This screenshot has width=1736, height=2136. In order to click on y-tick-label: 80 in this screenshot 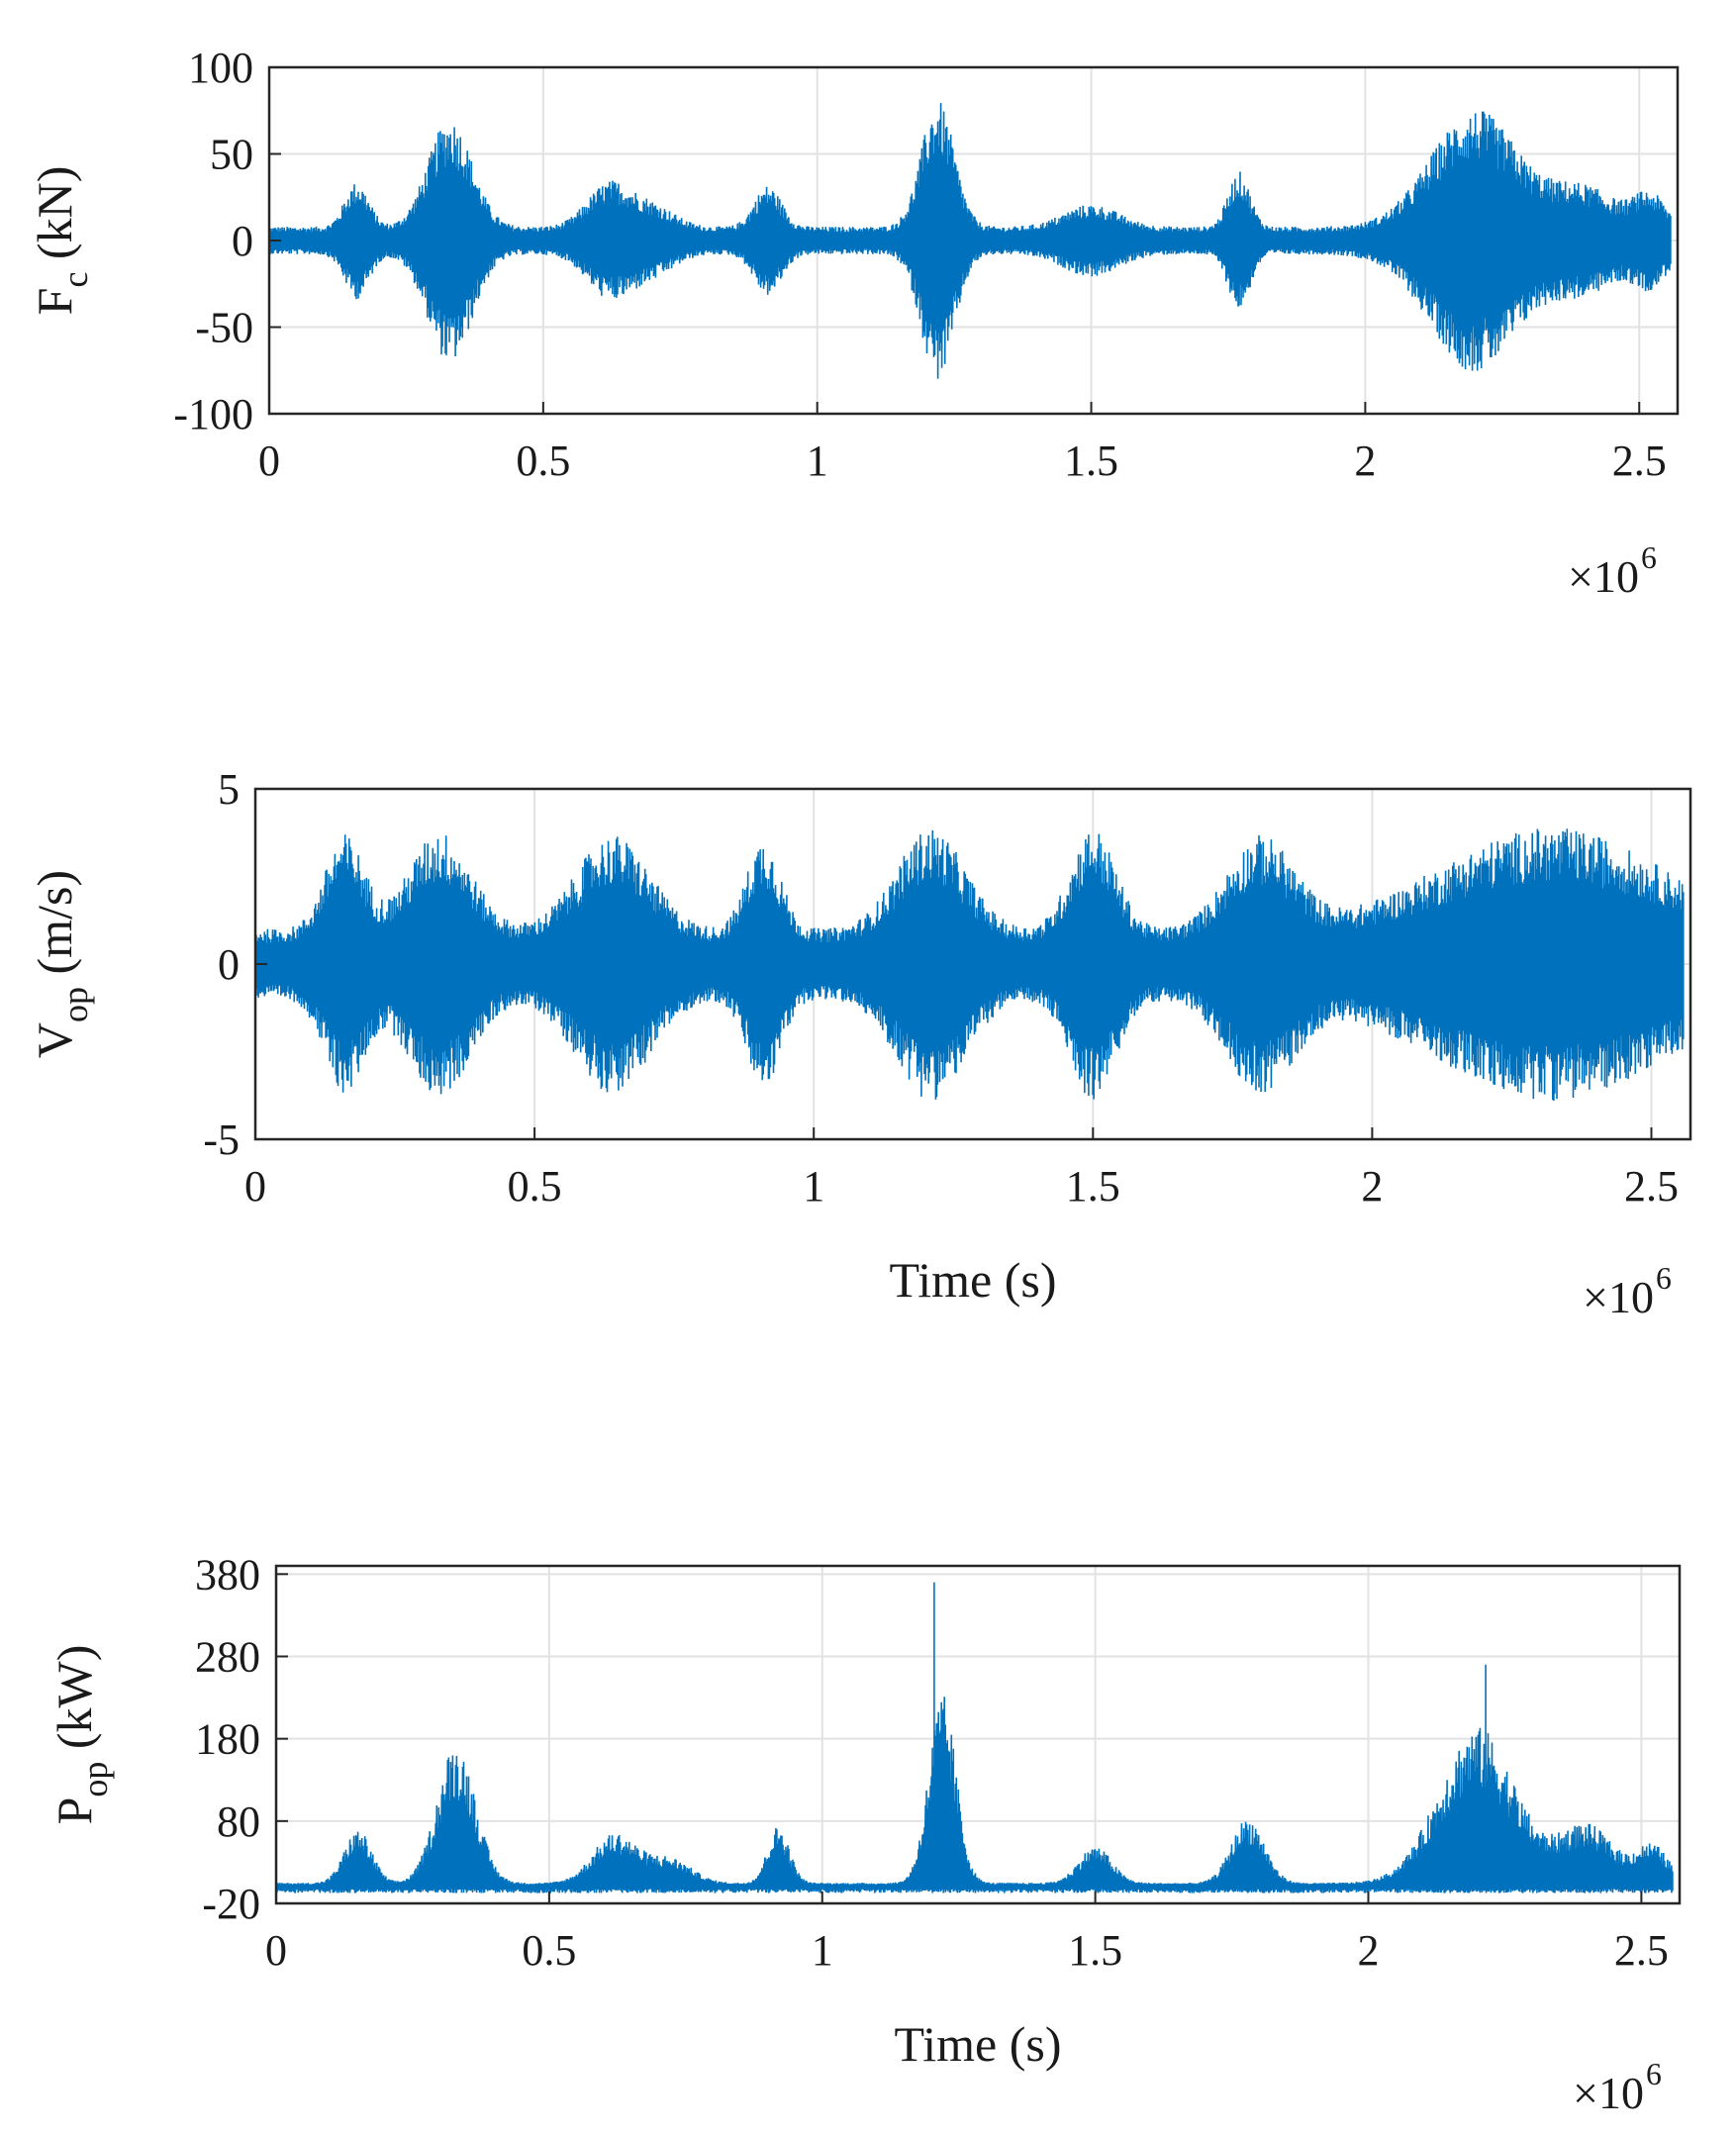, I will do `click(238, 1821)`.